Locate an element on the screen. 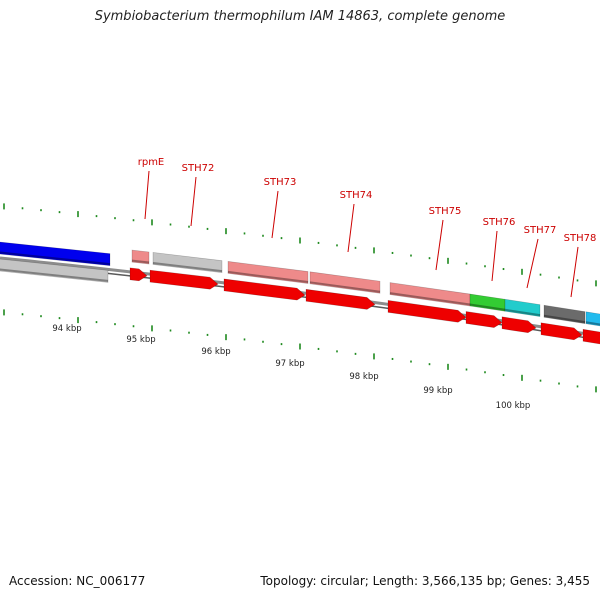 The height and width of the screenshot is (600, 600). gene-block-STH73-upper is located at coordinates (268, 272).